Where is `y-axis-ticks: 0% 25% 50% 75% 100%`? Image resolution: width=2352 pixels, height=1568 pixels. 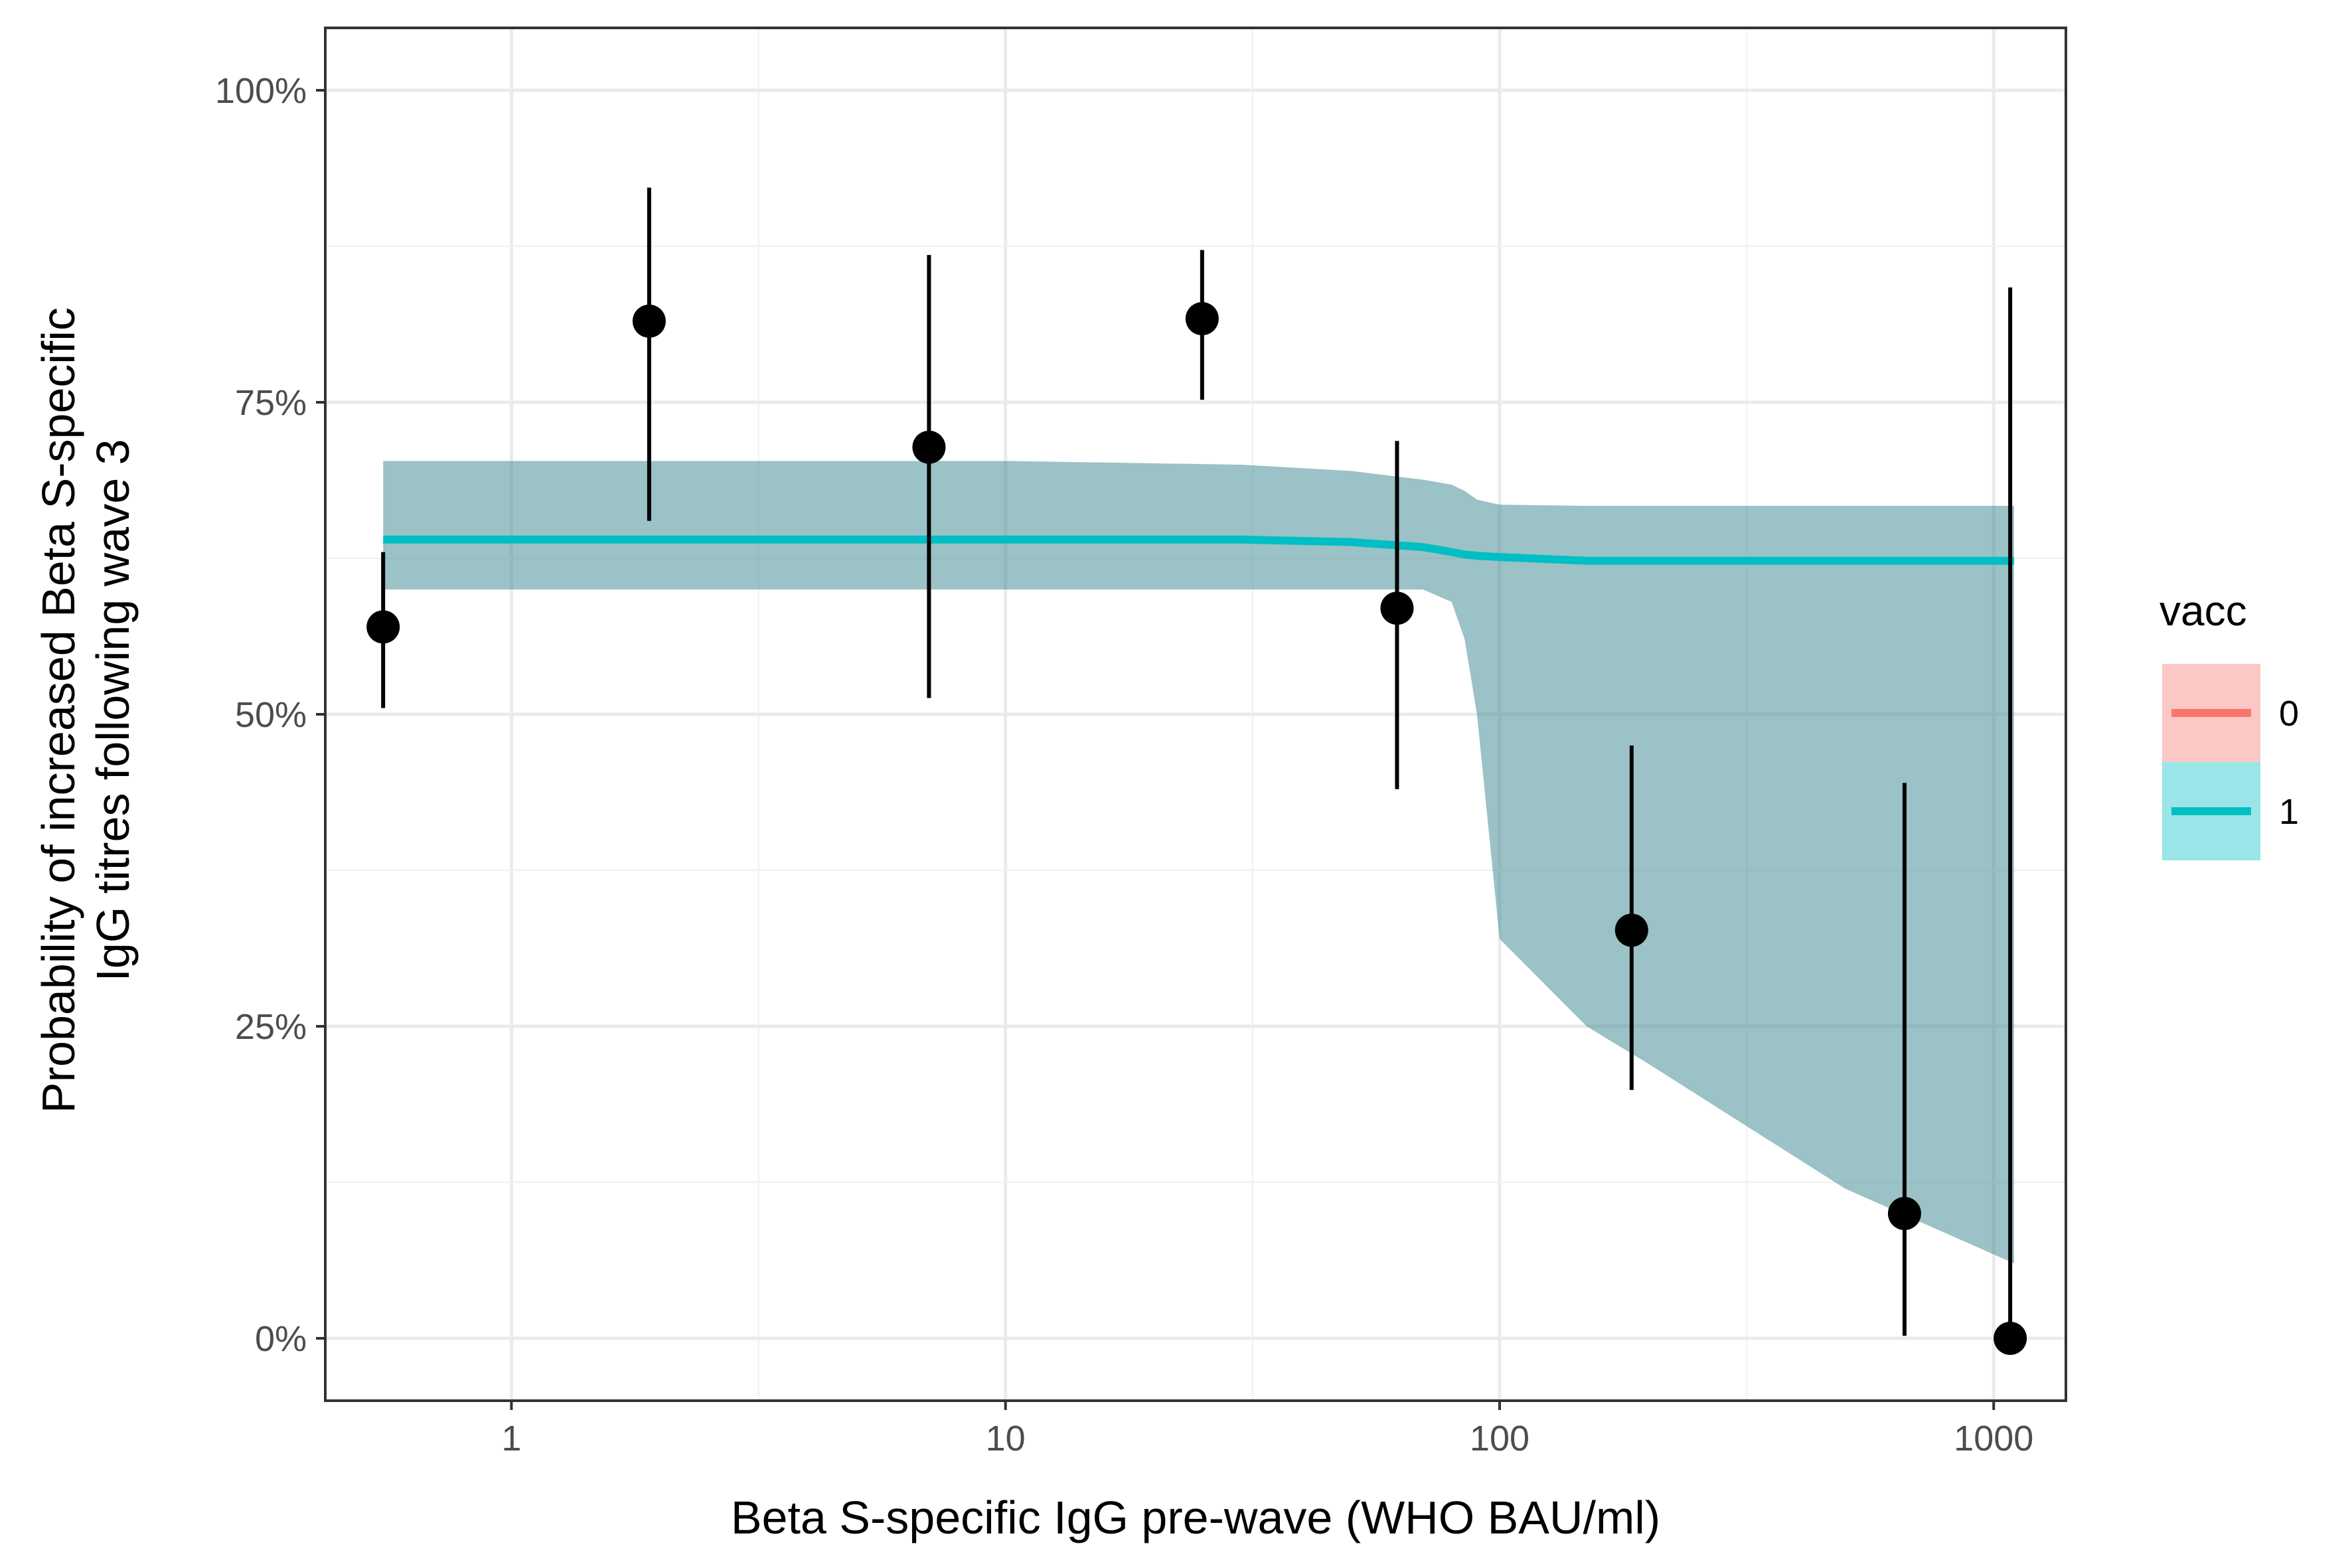
y-axis-ticks: 0% 25% 50% 75% 100% is located at coordinates (270, 715).